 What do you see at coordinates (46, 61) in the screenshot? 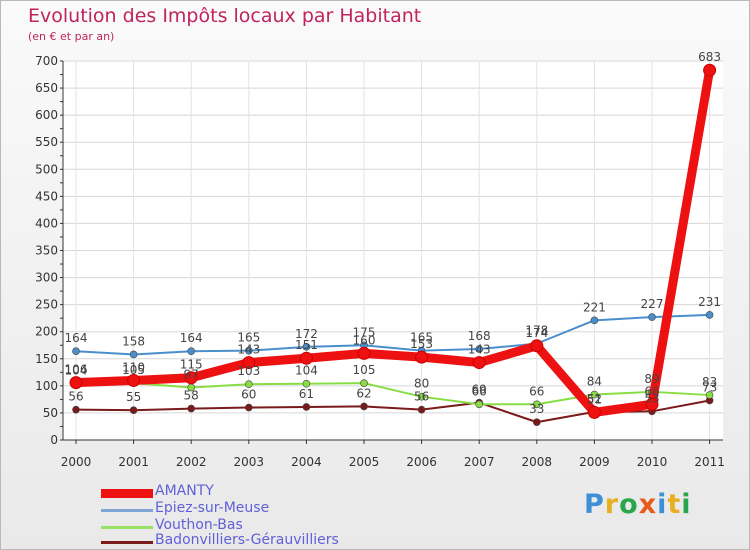
I see `y-tick-label: 700` at bounding box center [46, 61].